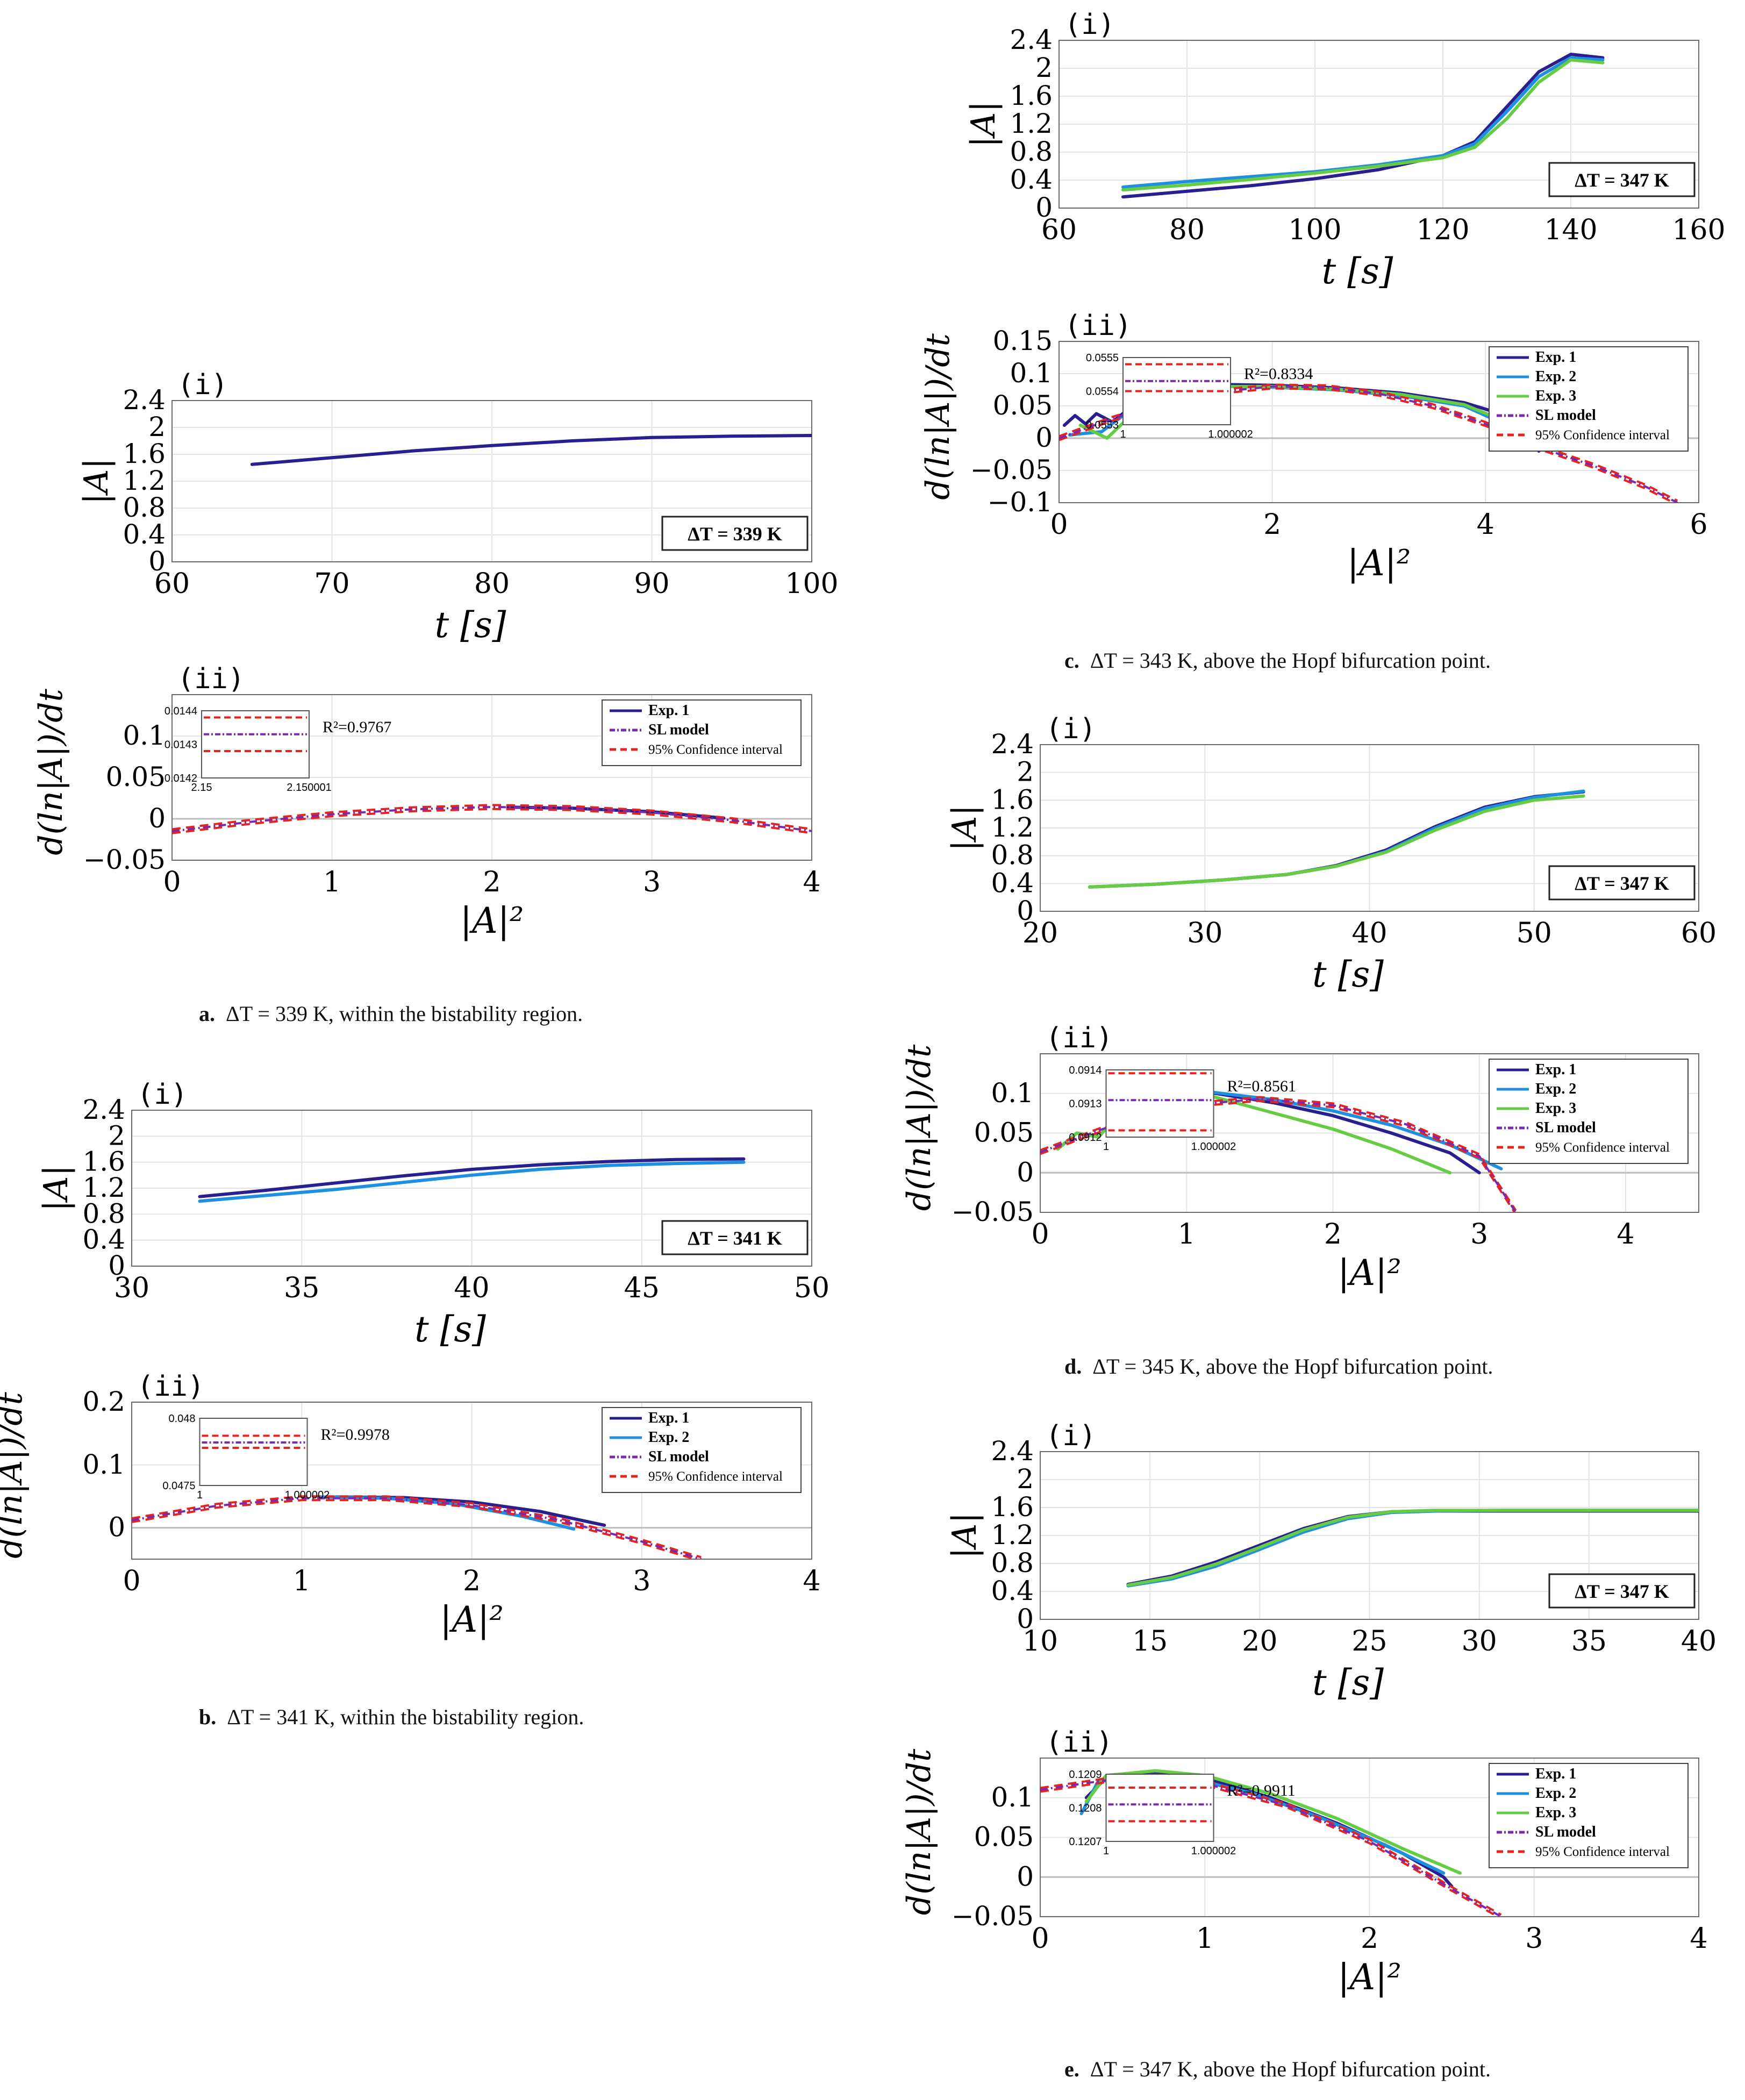 This screenshot has width=1745, height=2100. I want to click on delta-t-label: ΔT = 341 K, so click(735, 1238).